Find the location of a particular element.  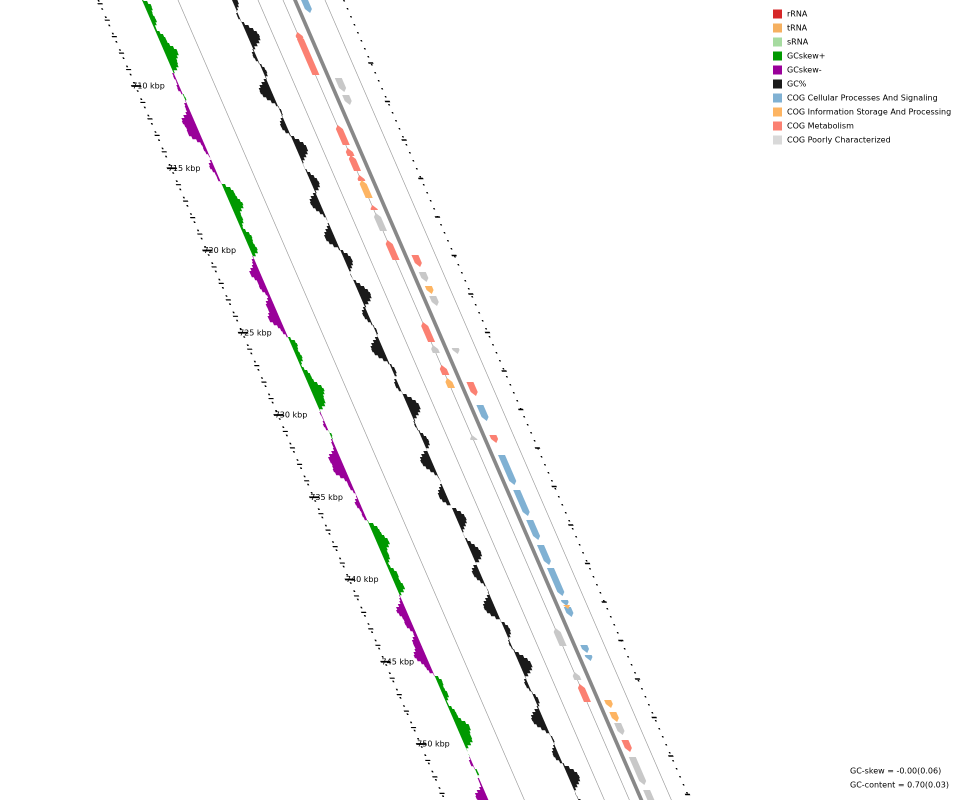

scale-label: 735 kbp is located at coordinates (326, 497).